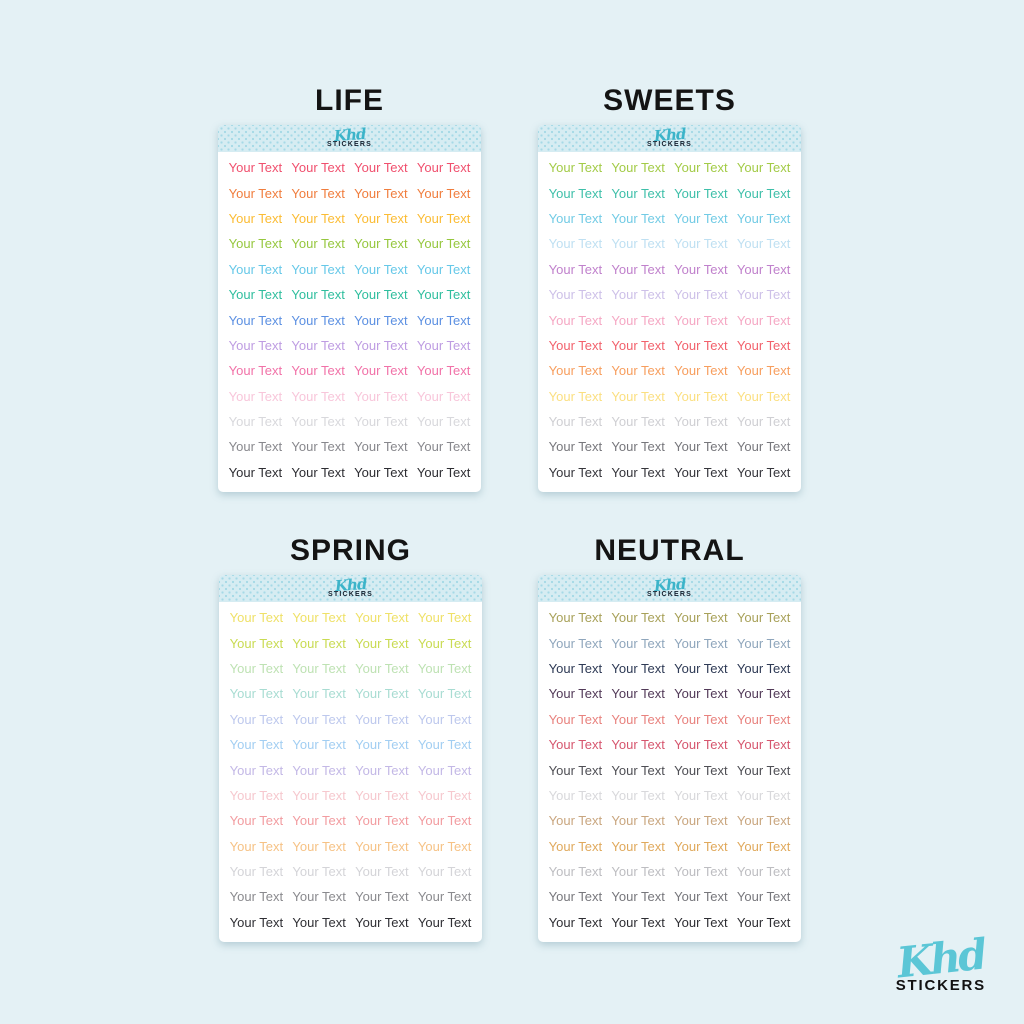 The width and height of the screenshot is (1024, 1024). What do you see at coordinates (349, 100) in the screenshot?
I see `sheet-title-life: LIFE` at bounding box center [349, 100].